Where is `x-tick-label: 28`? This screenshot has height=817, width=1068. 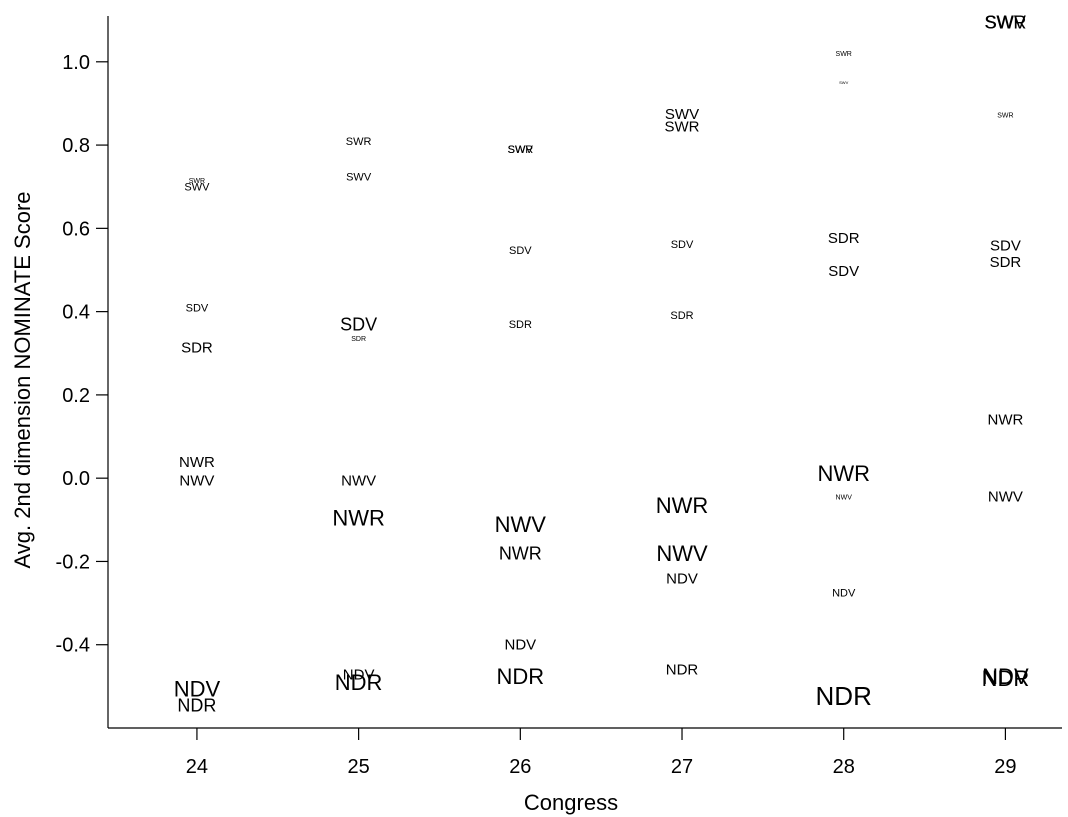
x-tick-label: 28 is located at coordinates (844, 767).